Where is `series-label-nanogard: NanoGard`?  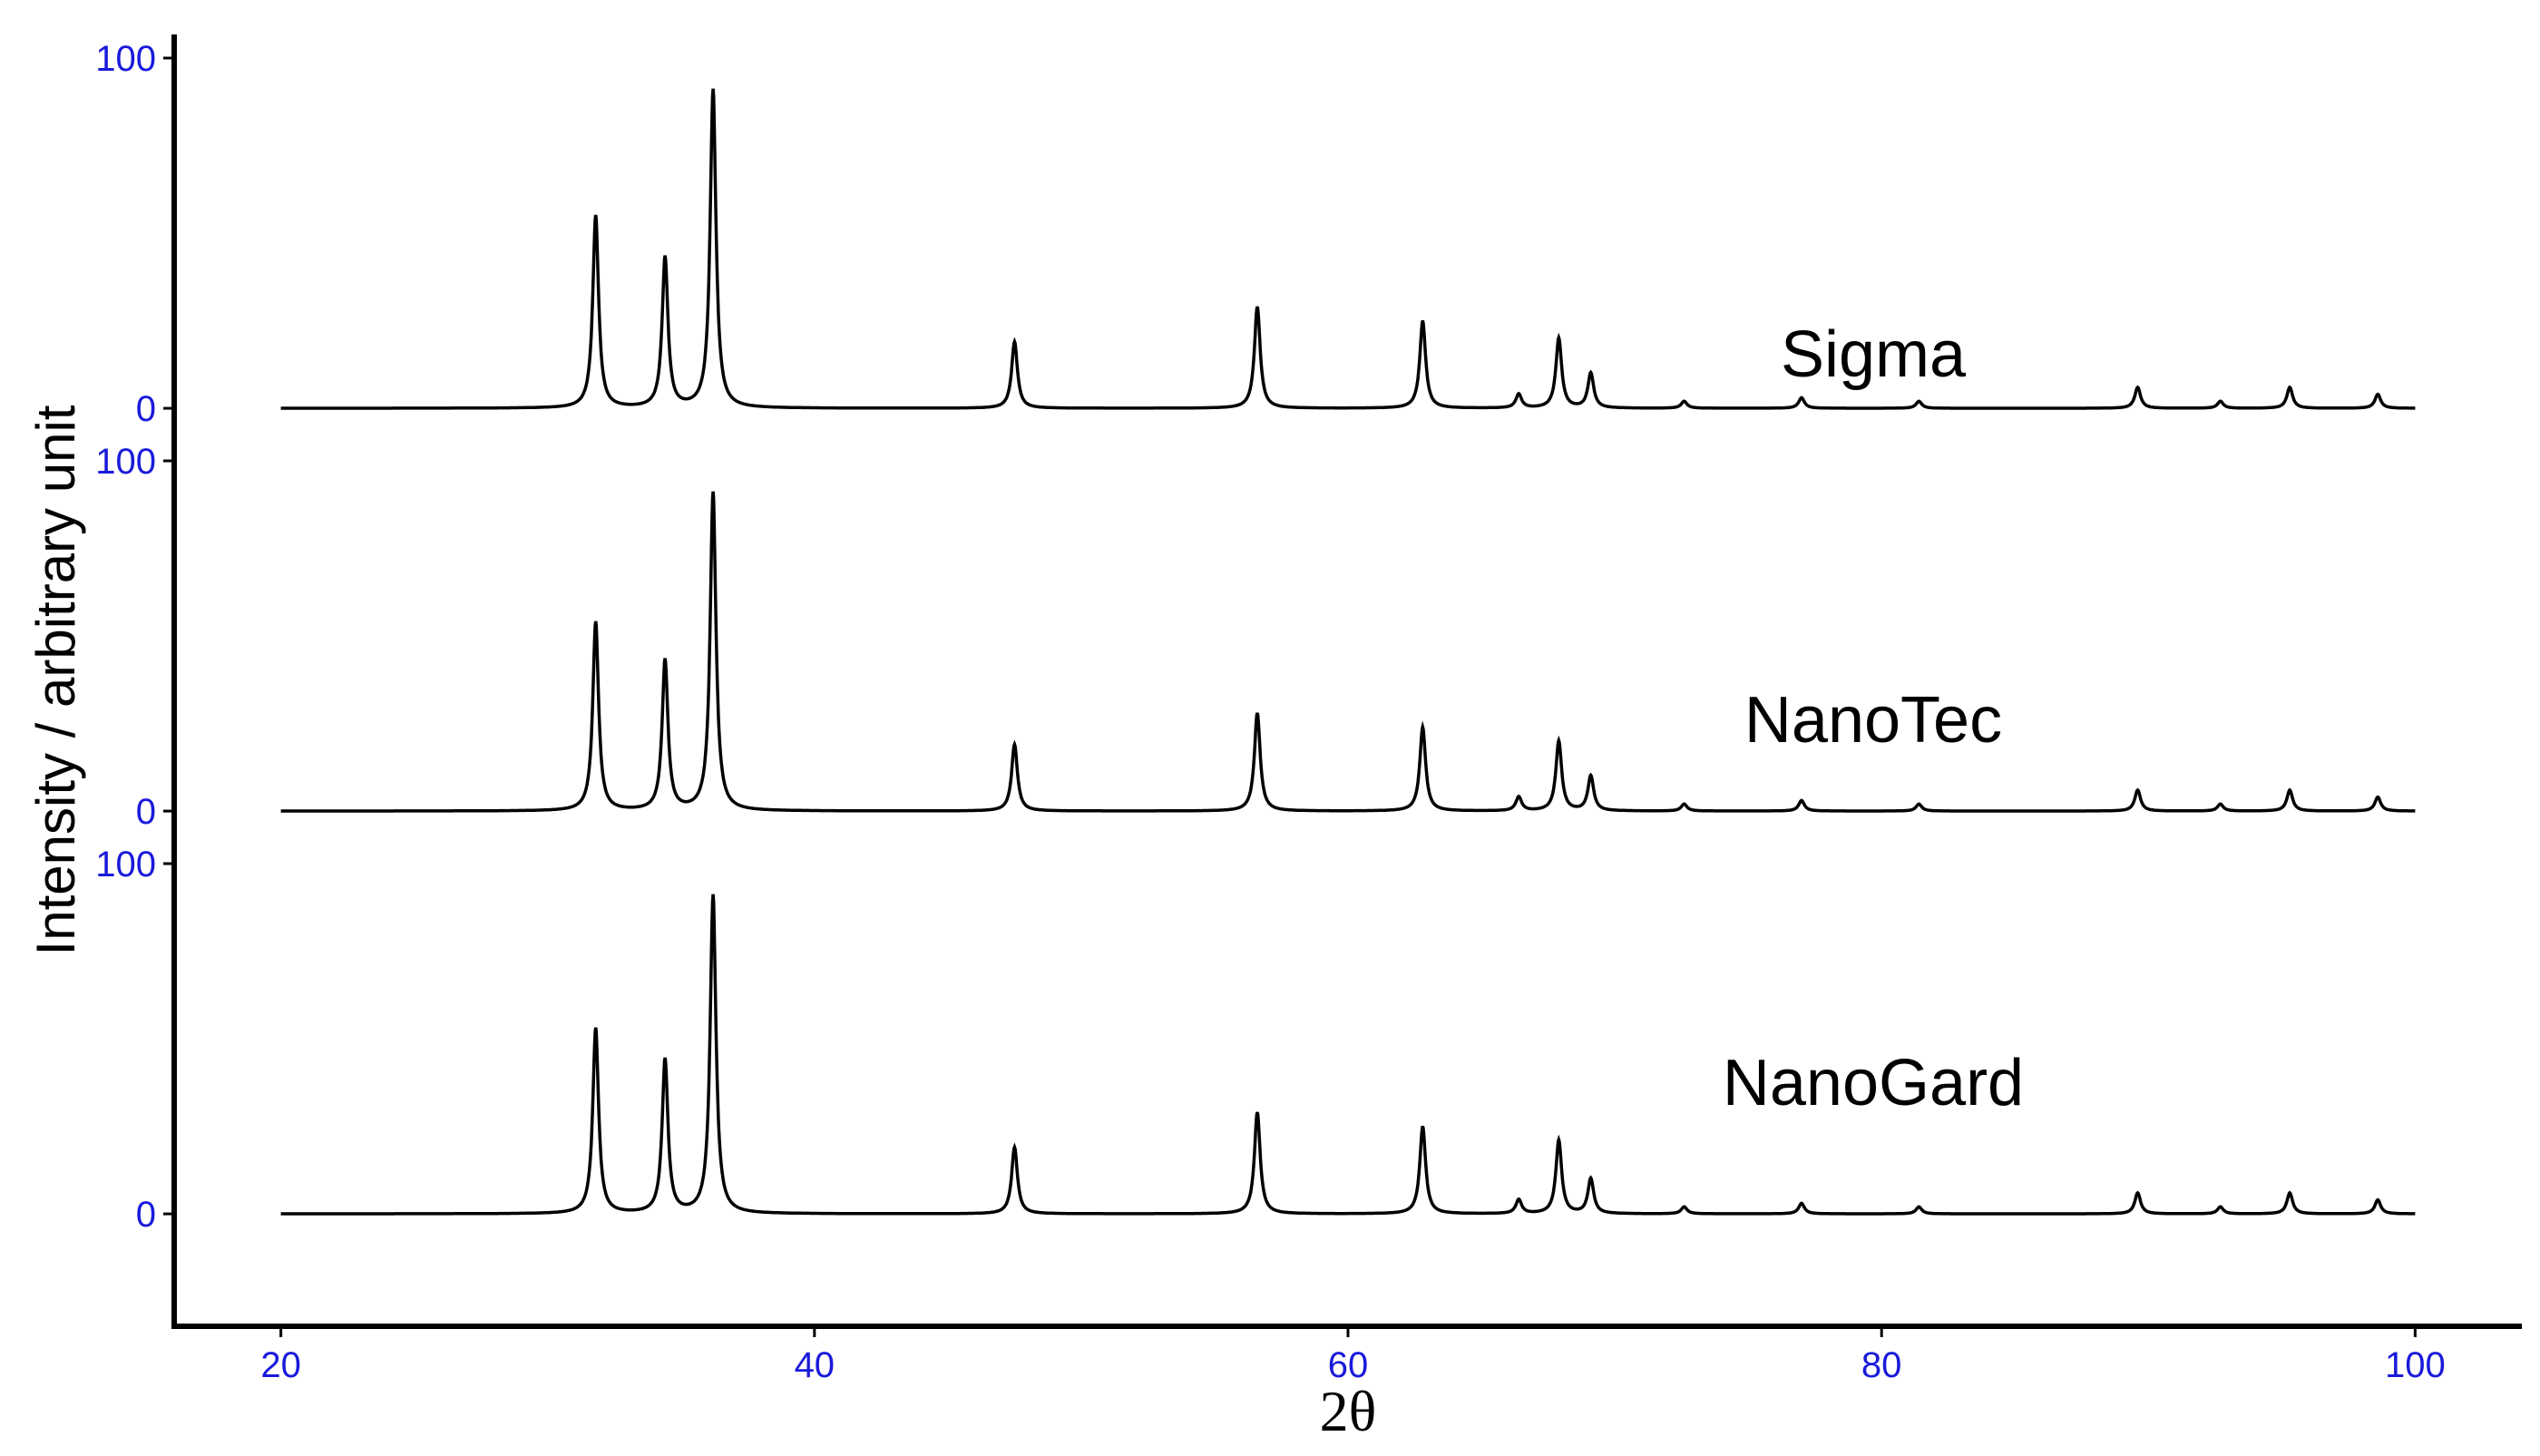
series-label-nanogard: NanoGard is located at coordinates (1874, 1083).